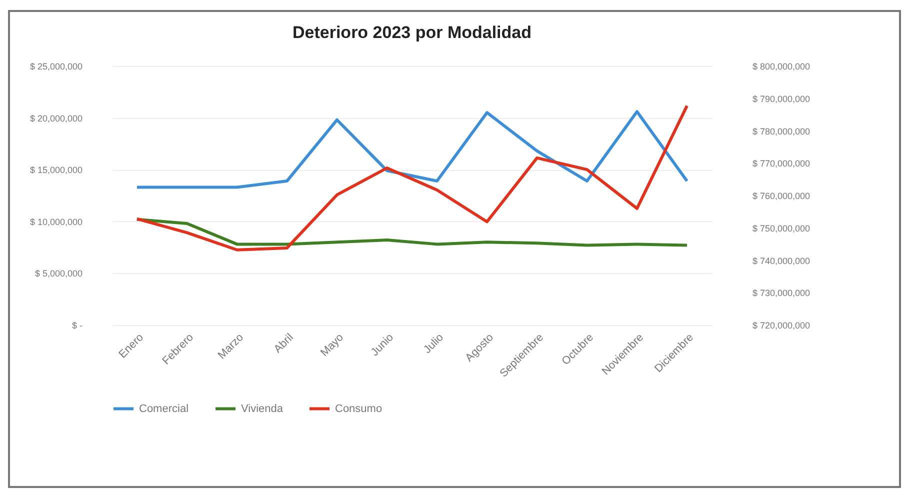 This screenshot has width=911, height=501. What do you see at coordinates (781, 163) in the screenshot?
I see `y2-tick-label: $ 770,000,000` at bounding box center [781, 163].